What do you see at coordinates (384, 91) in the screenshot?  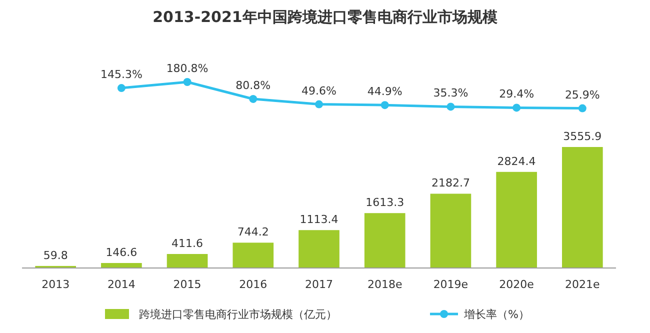 I see `data-label: 44.9%` at bounding box center [384, 91].